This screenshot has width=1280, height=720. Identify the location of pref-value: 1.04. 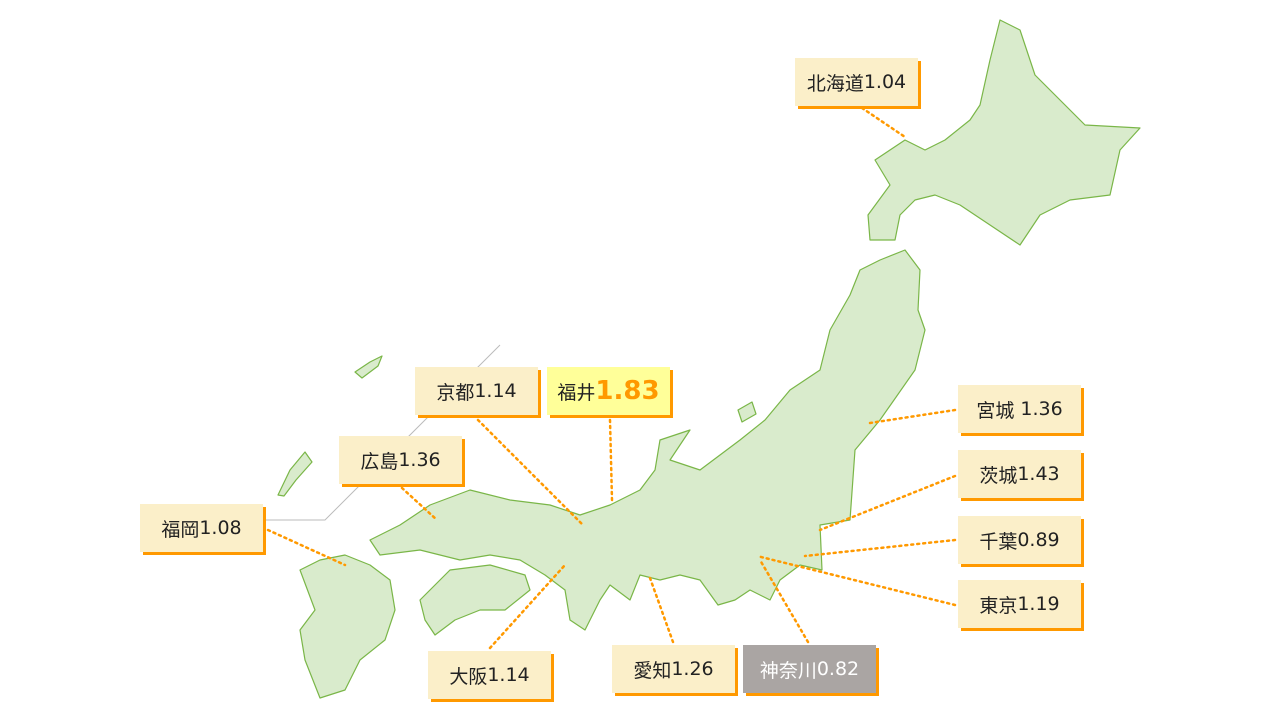
(885, 82).